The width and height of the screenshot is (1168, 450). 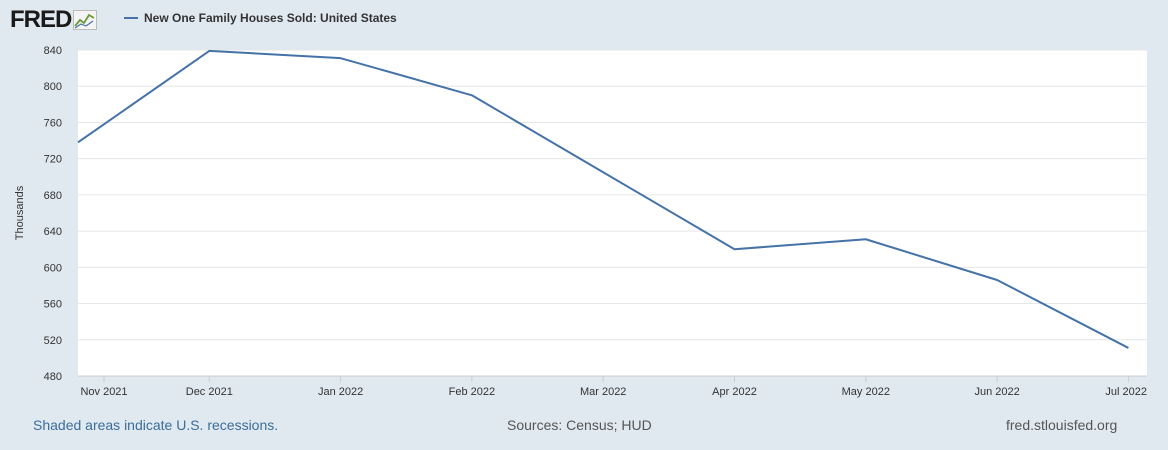 I want to click on site-link: fred.stlouisfed.org, so click(x=1062, y=425).